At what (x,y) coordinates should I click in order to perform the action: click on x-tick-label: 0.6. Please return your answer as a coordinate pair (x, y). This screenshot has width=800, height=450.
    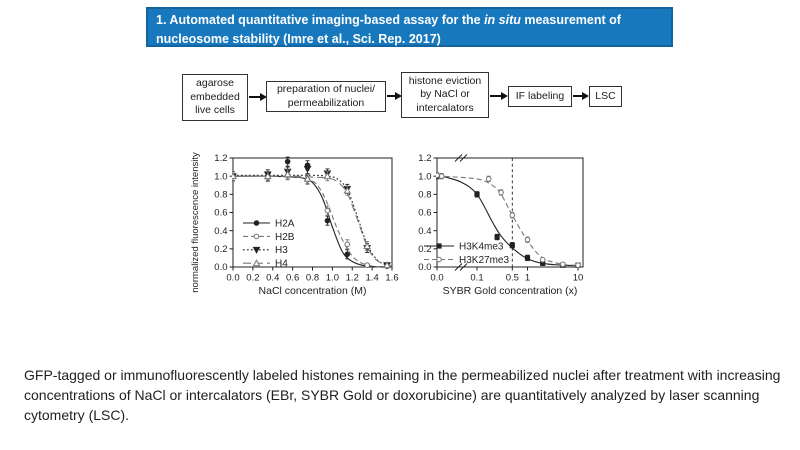
    Looking at the image, I should click on (292, 278).